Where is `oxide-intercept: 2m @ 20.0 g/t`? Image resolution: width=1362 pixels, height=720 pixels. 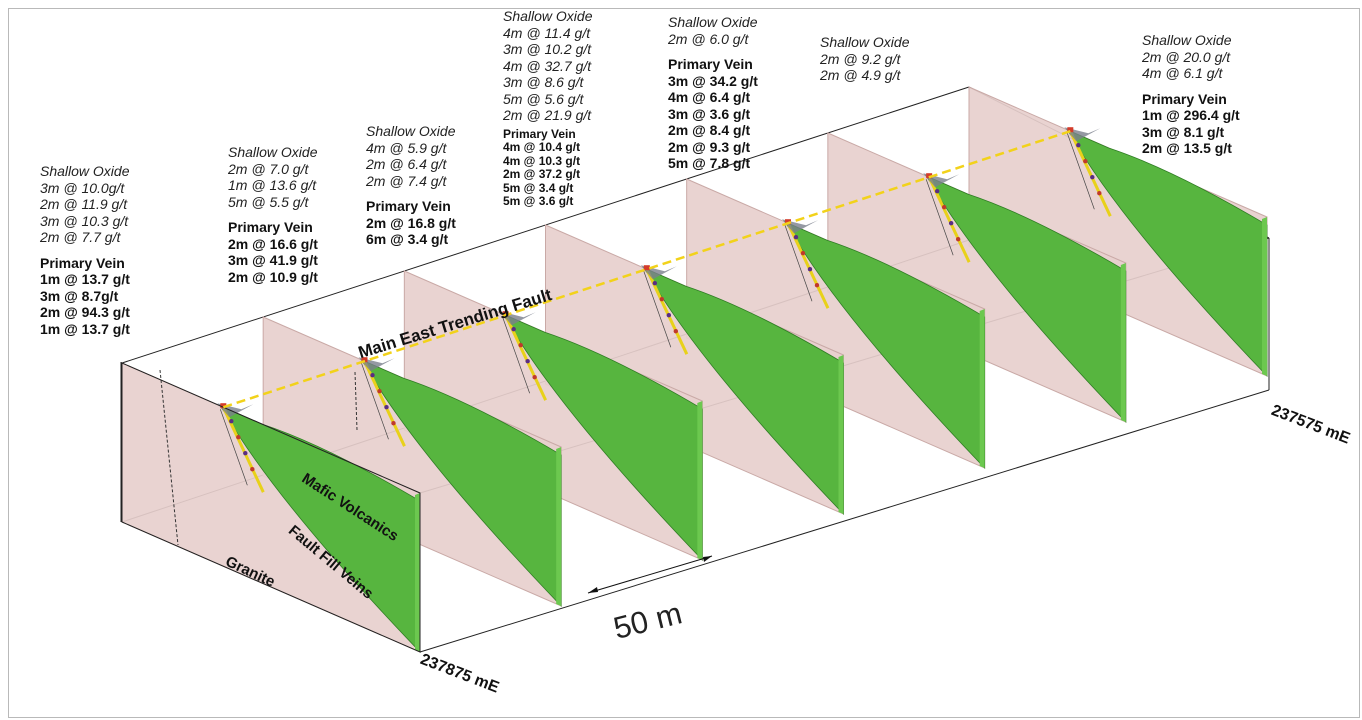 oxide-intercept: 2m @ 20.0 g/t is located at coordinates (1186, 56).